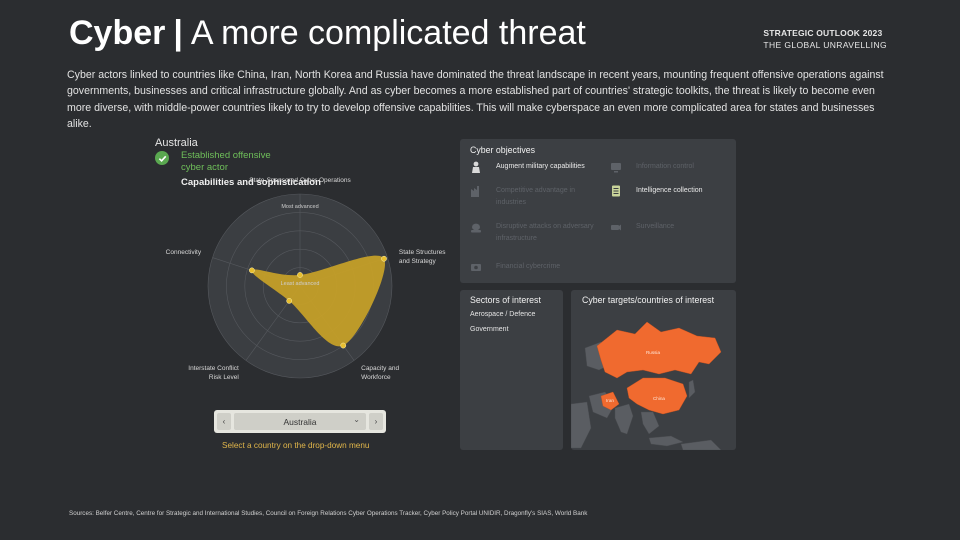  Describe the element at coordinates (224, 421) in the screenshot. I see `chevron-left-icon: ‹` at that location.